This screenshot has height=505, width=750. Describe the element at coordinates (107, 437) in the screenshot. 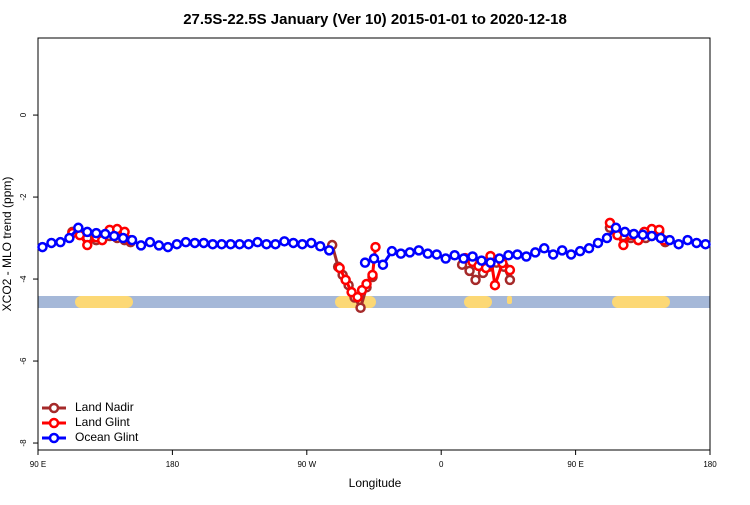

I see `legend-label: Ocean Glint` at that location.